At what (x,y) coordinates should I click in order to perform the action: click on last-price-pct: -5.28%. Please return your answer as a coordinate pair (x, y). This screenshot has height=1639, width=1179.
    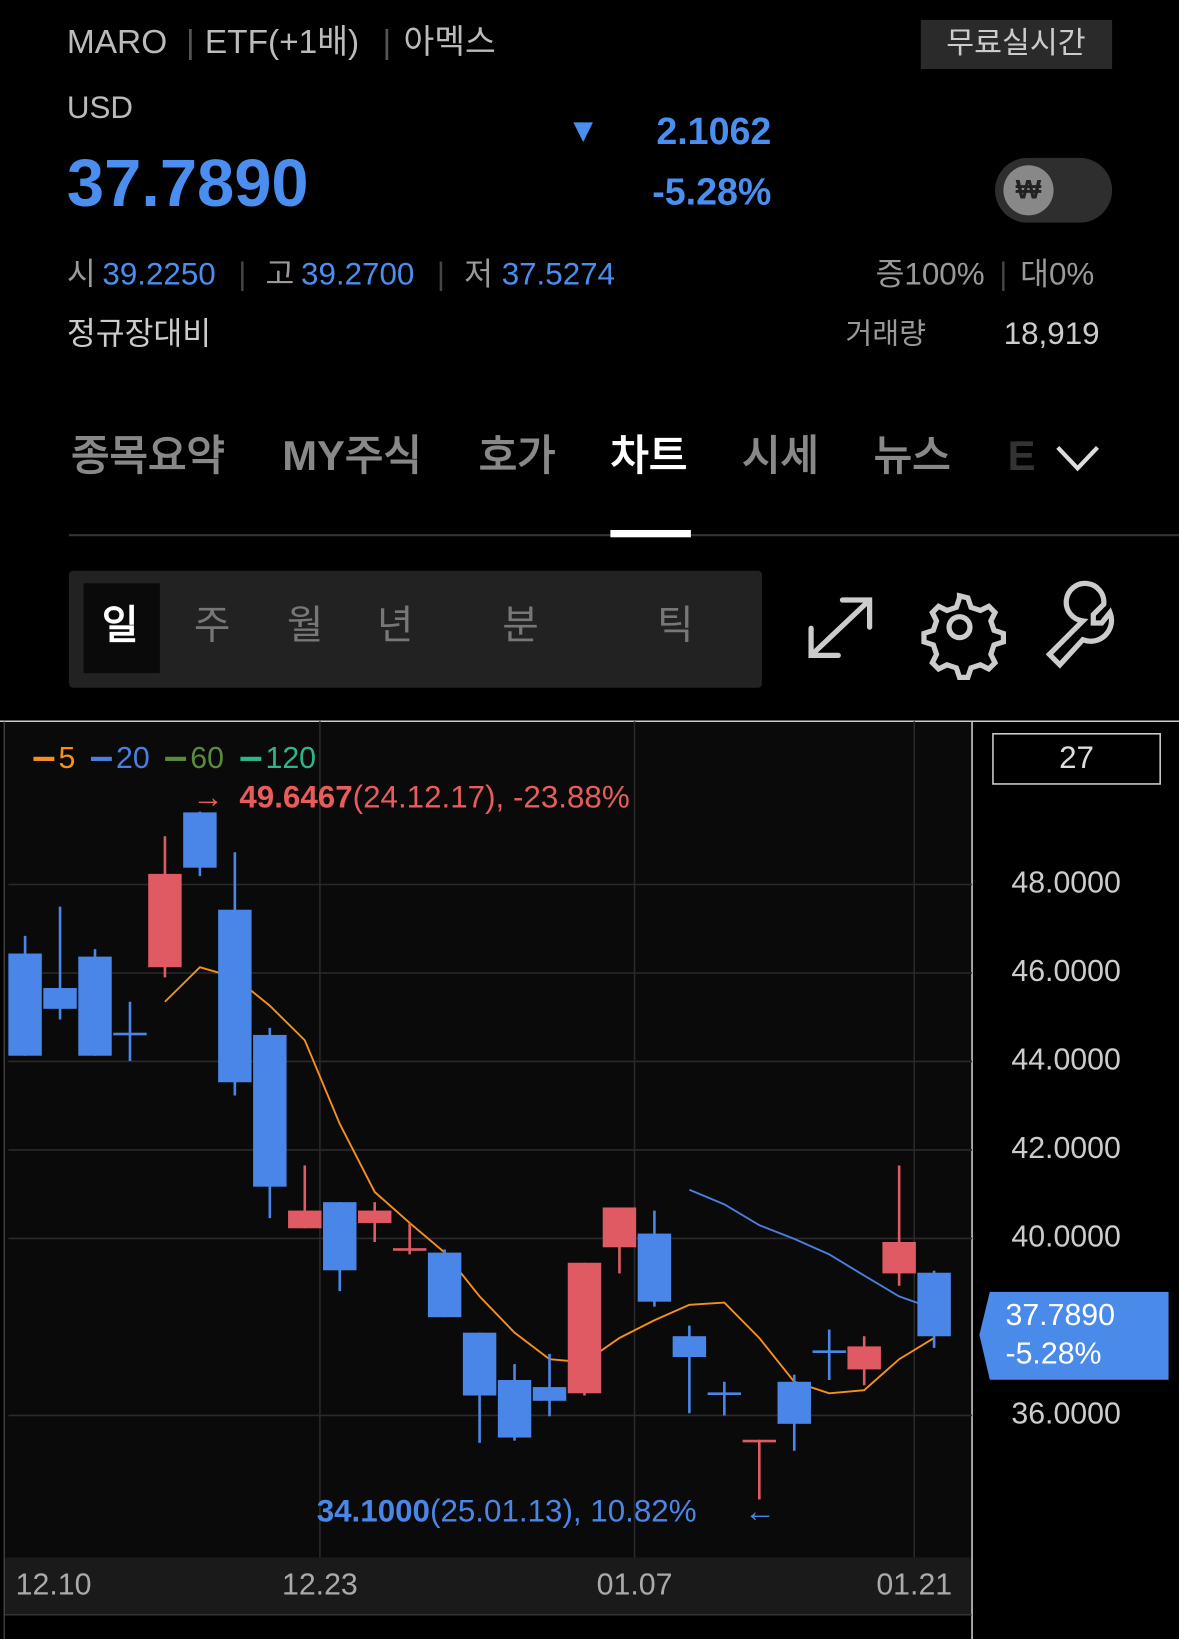
    Looking at the image, I should click on (1053, 1354).